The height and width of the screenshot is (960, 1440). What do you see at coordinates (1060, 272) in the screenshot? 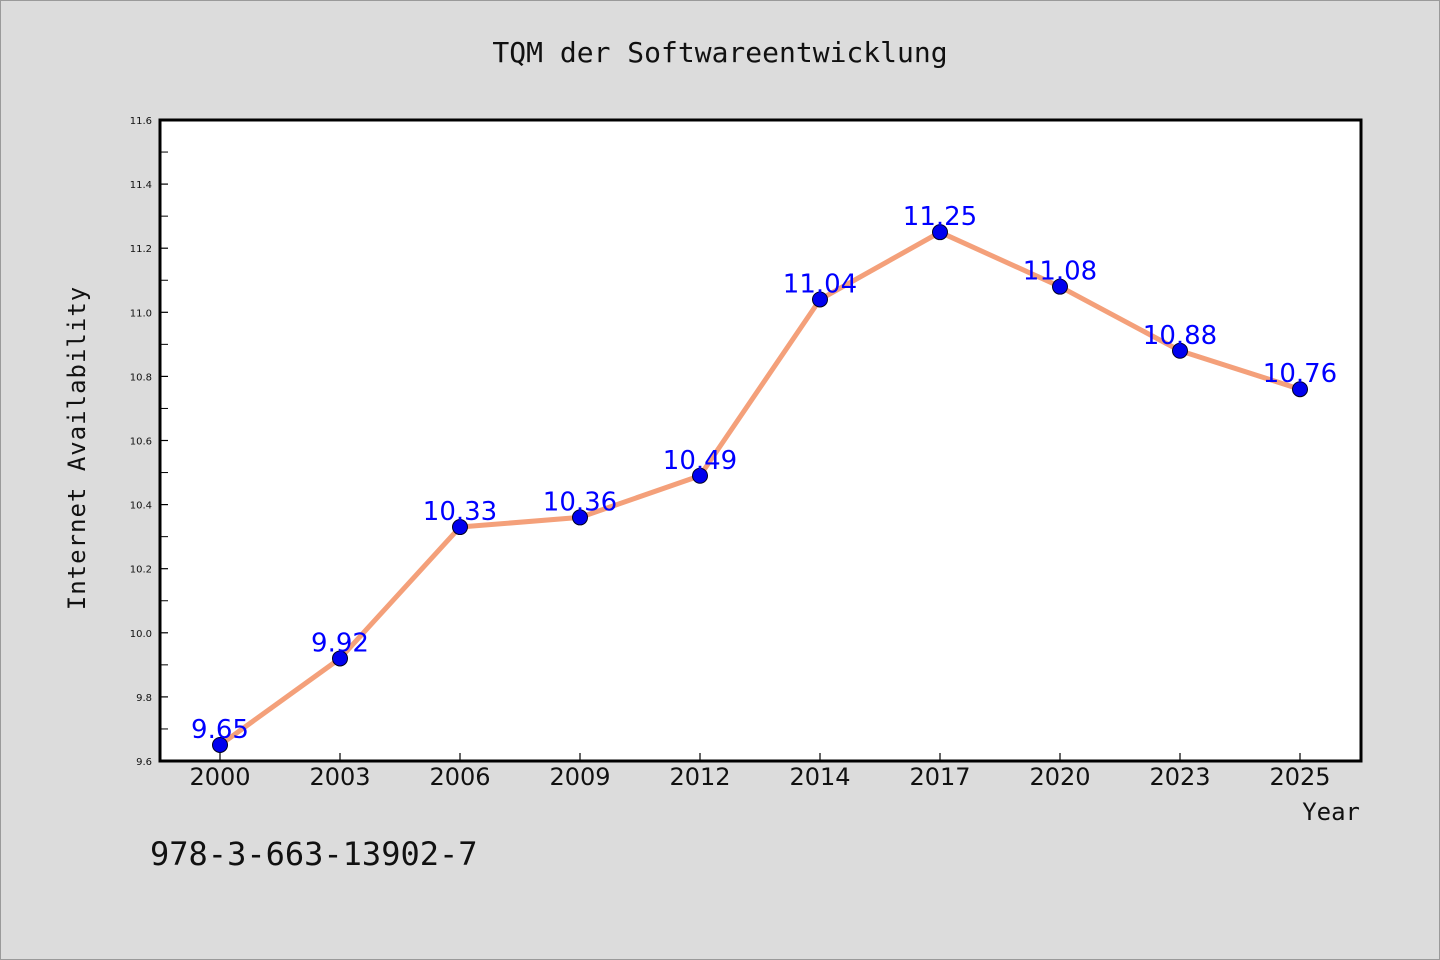
I see `data-value-label: 11.08` at bounding box center [1060, 272].